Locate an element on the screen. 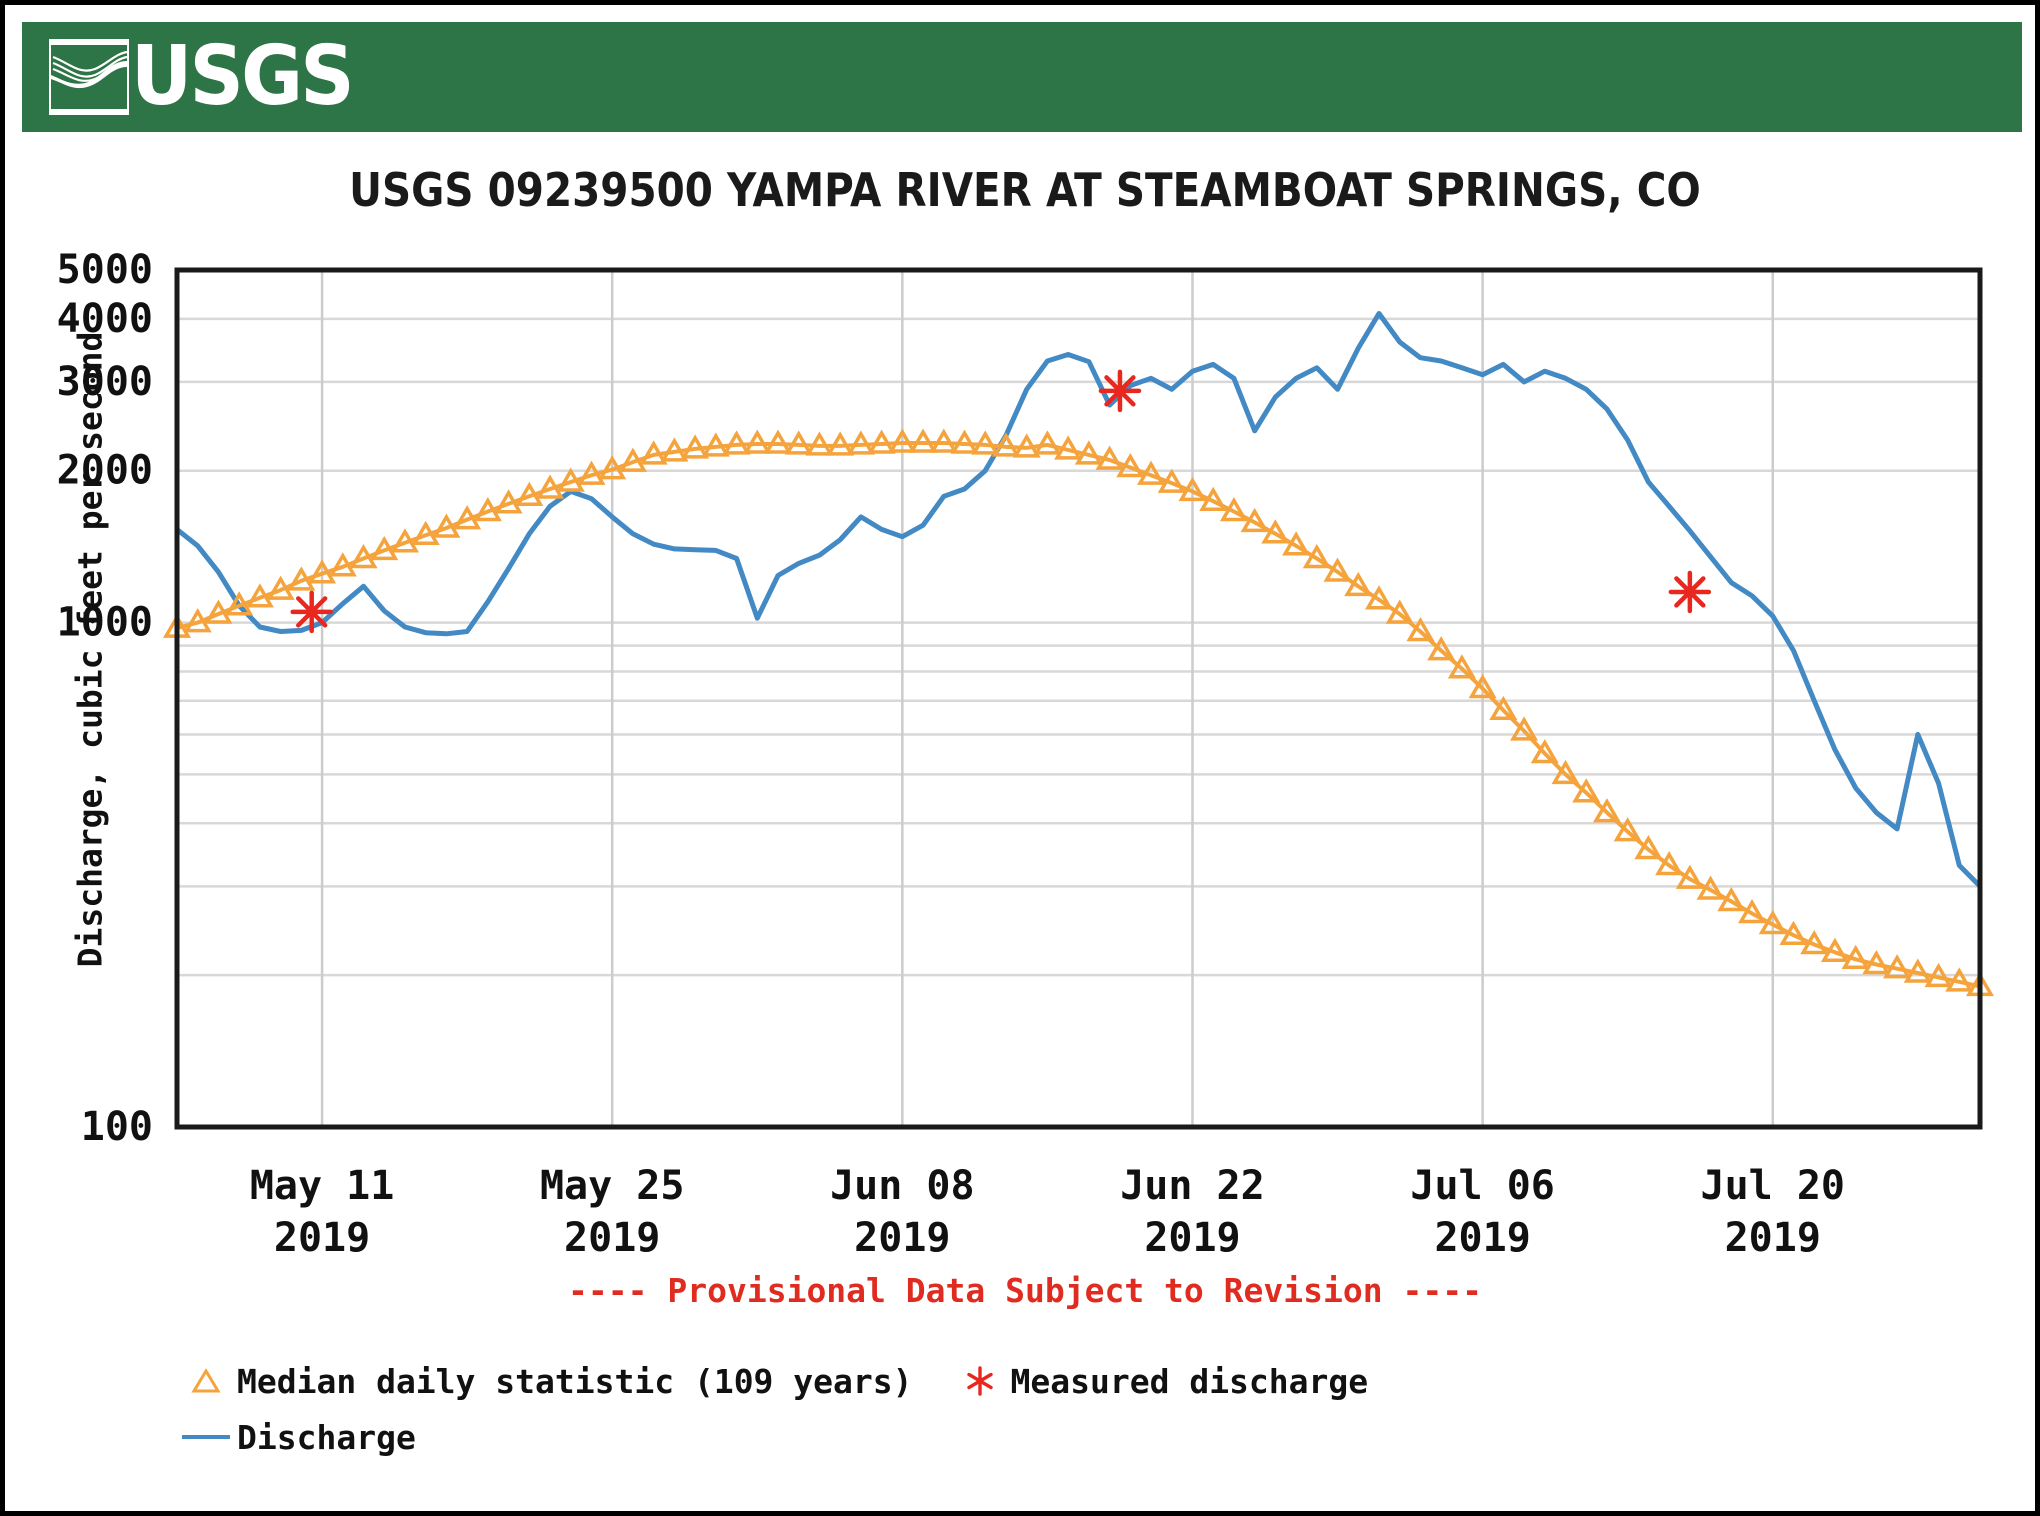  usgs-logo: USGS is located at coordinates (210, 76).